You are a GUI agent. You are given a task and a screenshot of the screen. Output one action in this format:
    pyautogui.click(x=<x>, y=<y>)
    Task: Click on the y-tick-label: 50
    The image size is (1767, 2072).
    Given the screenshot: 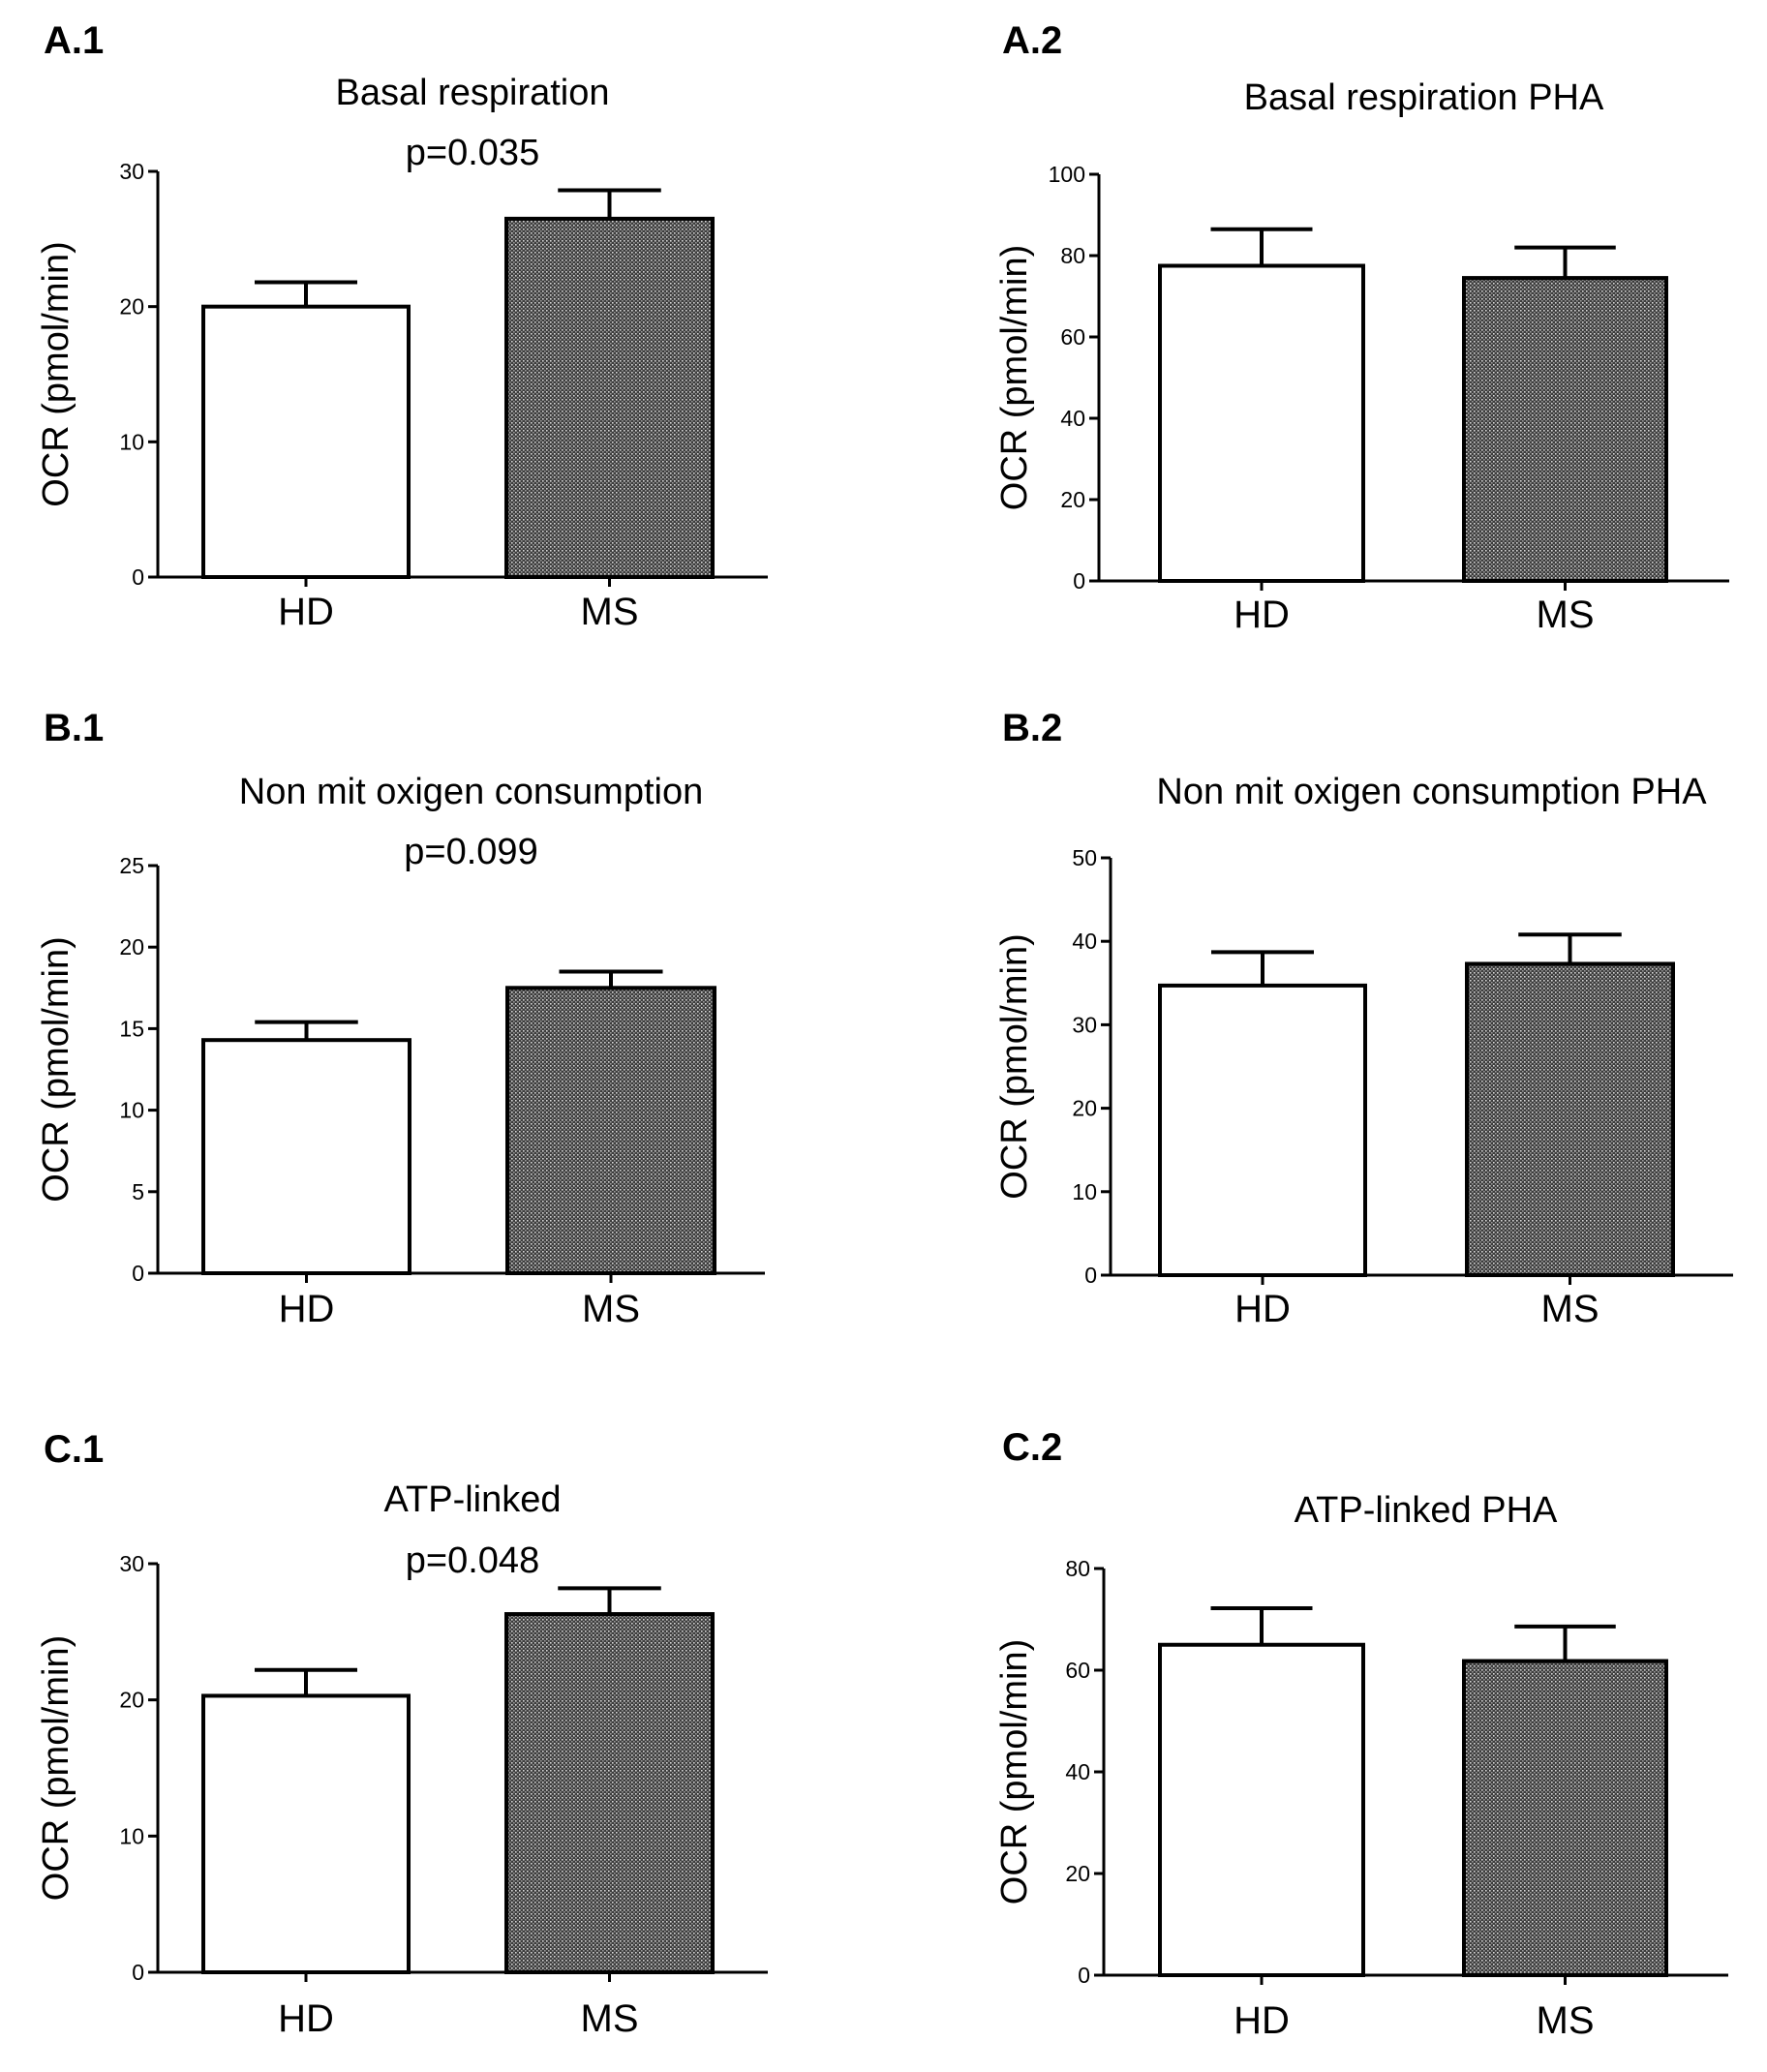 What is the action you would take?
    pyautogui.click(x=1084, y=857)
    